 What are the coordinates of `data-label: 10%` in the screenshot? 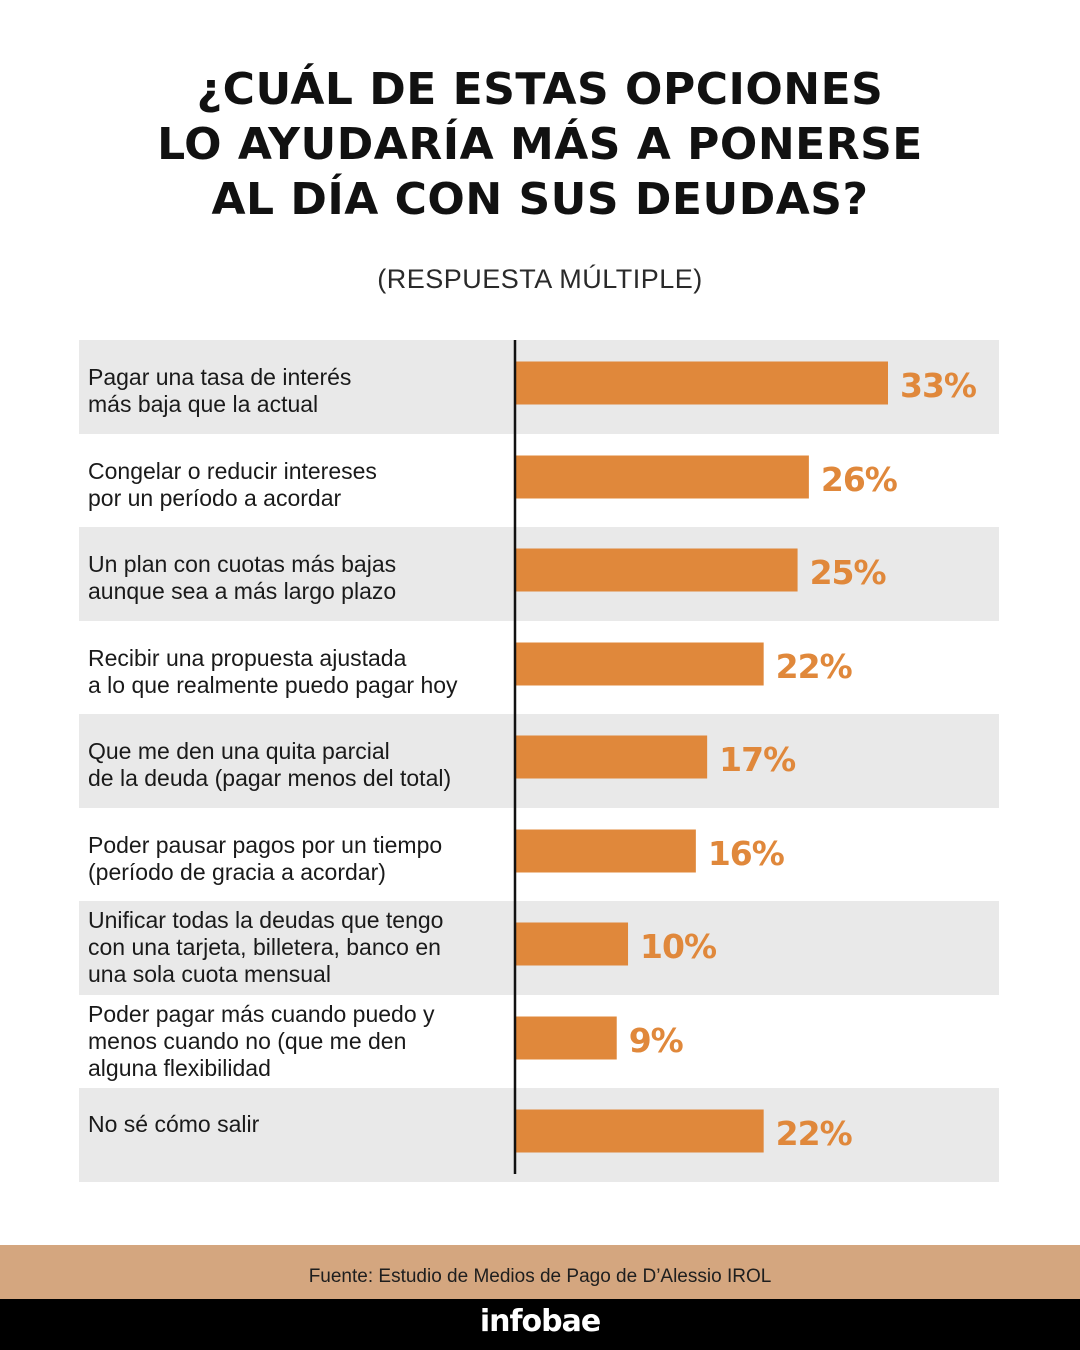 It's located at (678, 946).